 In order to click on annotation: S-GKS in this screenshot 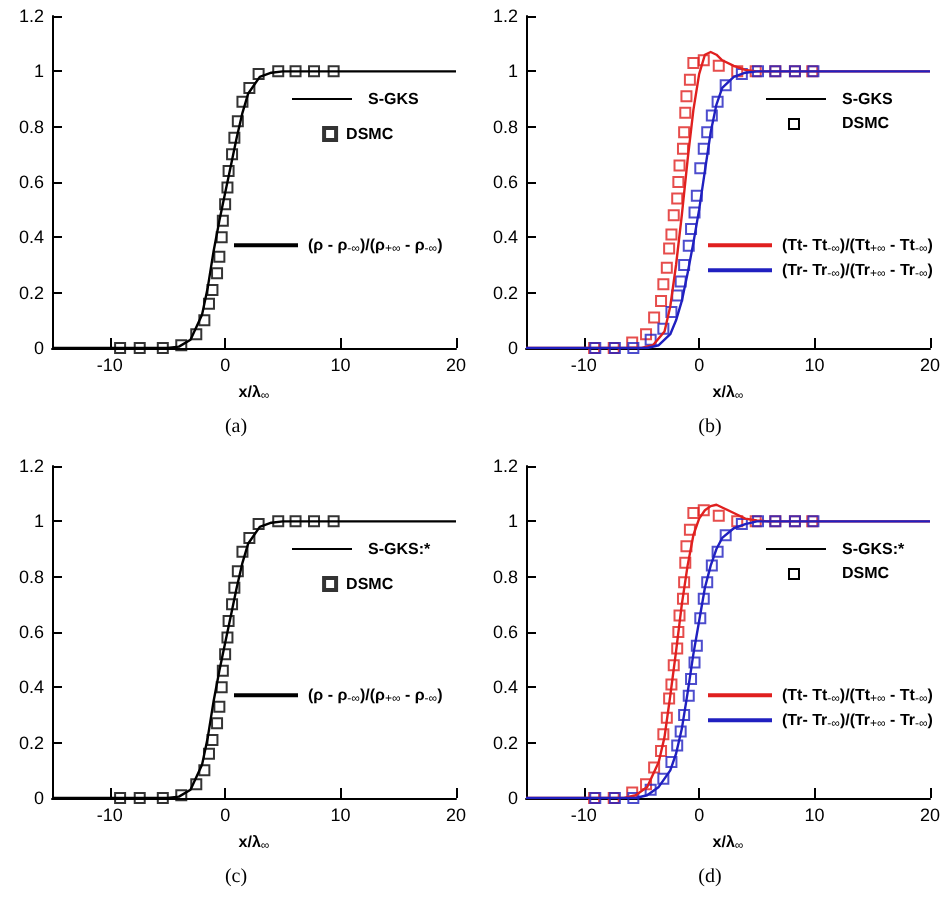, I will do `click(867, 99)`.